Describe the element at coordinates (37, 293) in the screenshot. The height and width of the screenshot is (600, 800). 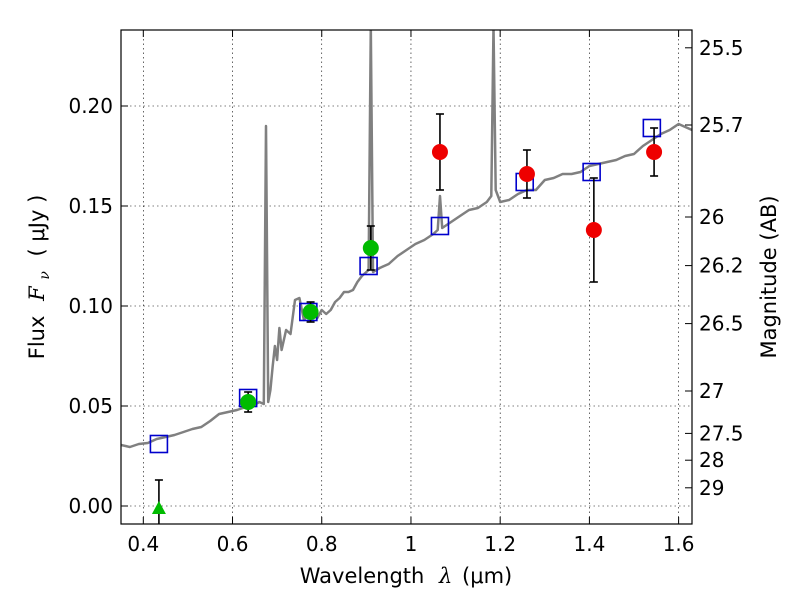
I see `y-axis-title-symbol: F` at that location.